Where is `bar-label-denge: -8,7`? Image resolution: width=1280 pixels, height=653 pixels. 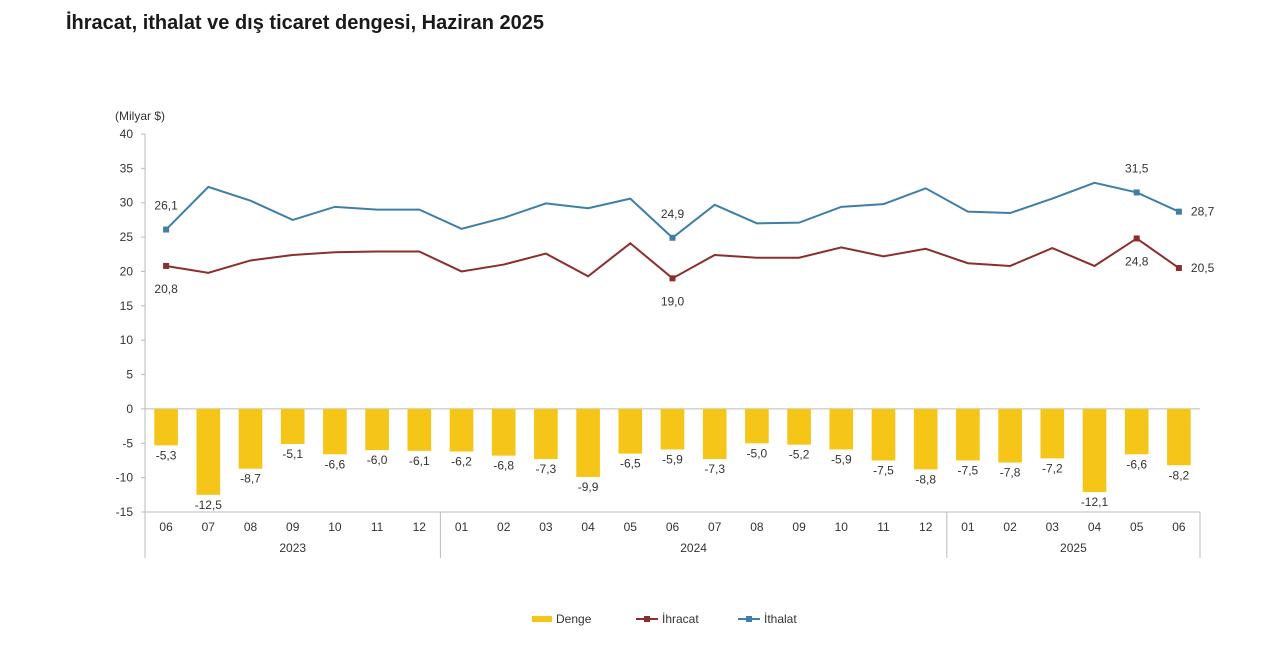 bar-label-denge: -8,7 is located at coordinates (250, 479).